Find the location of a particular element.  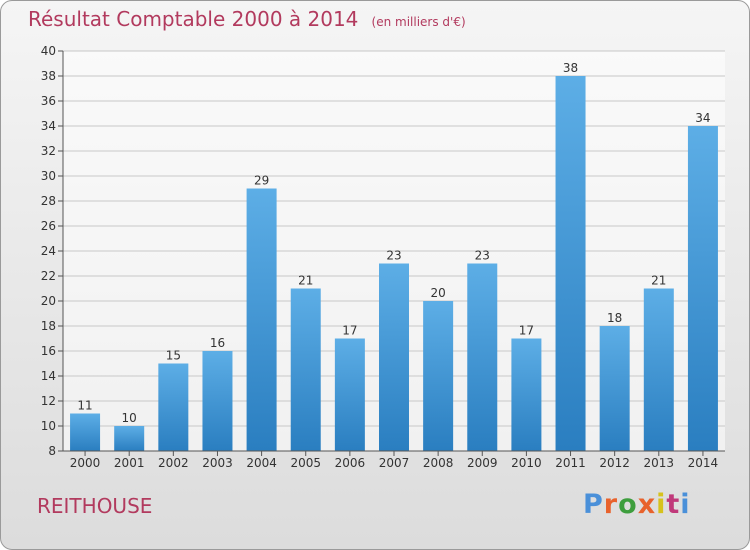

y-tick-label: 34 is located at coordinates (48, 126).